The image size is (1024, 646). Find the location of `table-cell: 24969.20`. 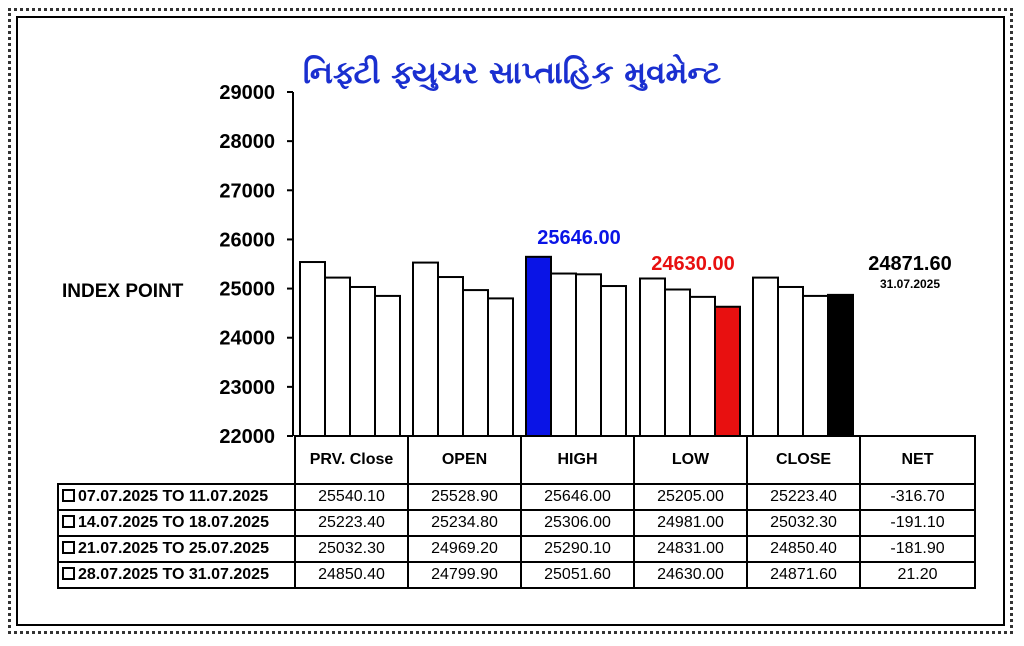

table-cell: 24969.20 is located at coordinates (464, 549).